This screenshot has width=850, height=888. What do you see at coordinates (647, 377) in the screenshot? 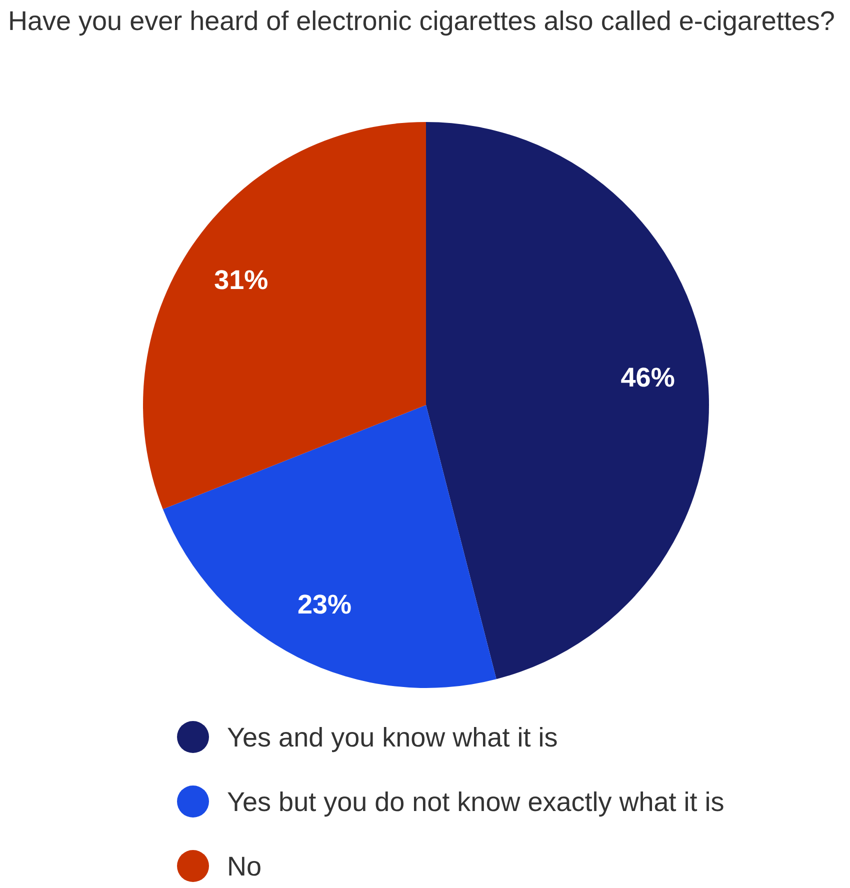
I see `data-label: 46%` at bounding box center [647, 377].